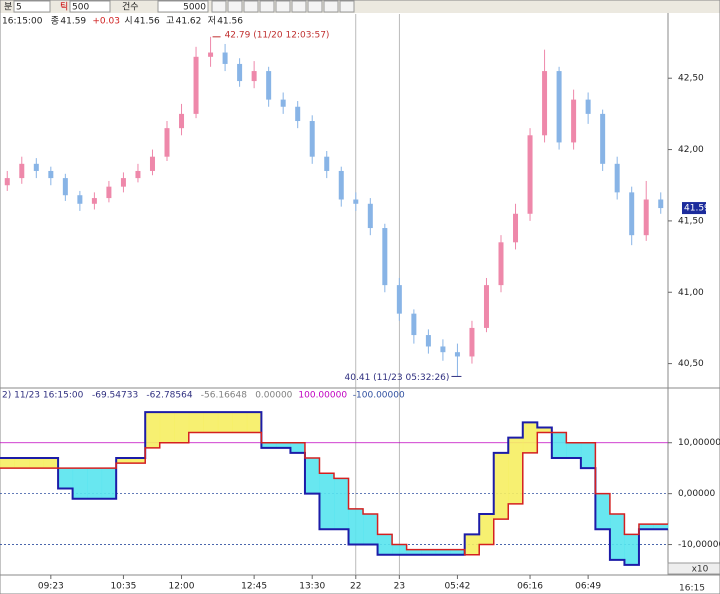 This screenshot has width=720, height=594. What do you see at coordinates (128, 21) in the screenshot?
I see `info-text: 시` at bounding box center [128, 21].